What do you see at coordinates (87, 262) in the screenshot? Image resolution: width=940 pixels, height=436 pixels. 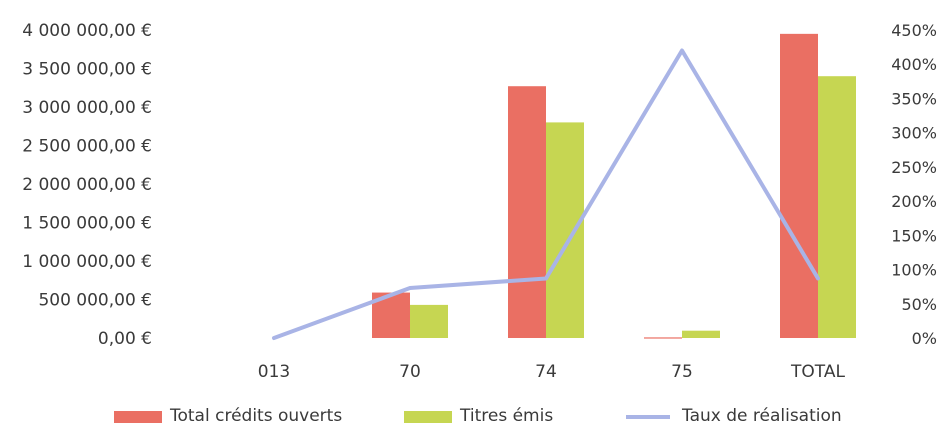 I see `y-left-tick-label: 1 000 000,00 €` at bounding box center [87, 262].